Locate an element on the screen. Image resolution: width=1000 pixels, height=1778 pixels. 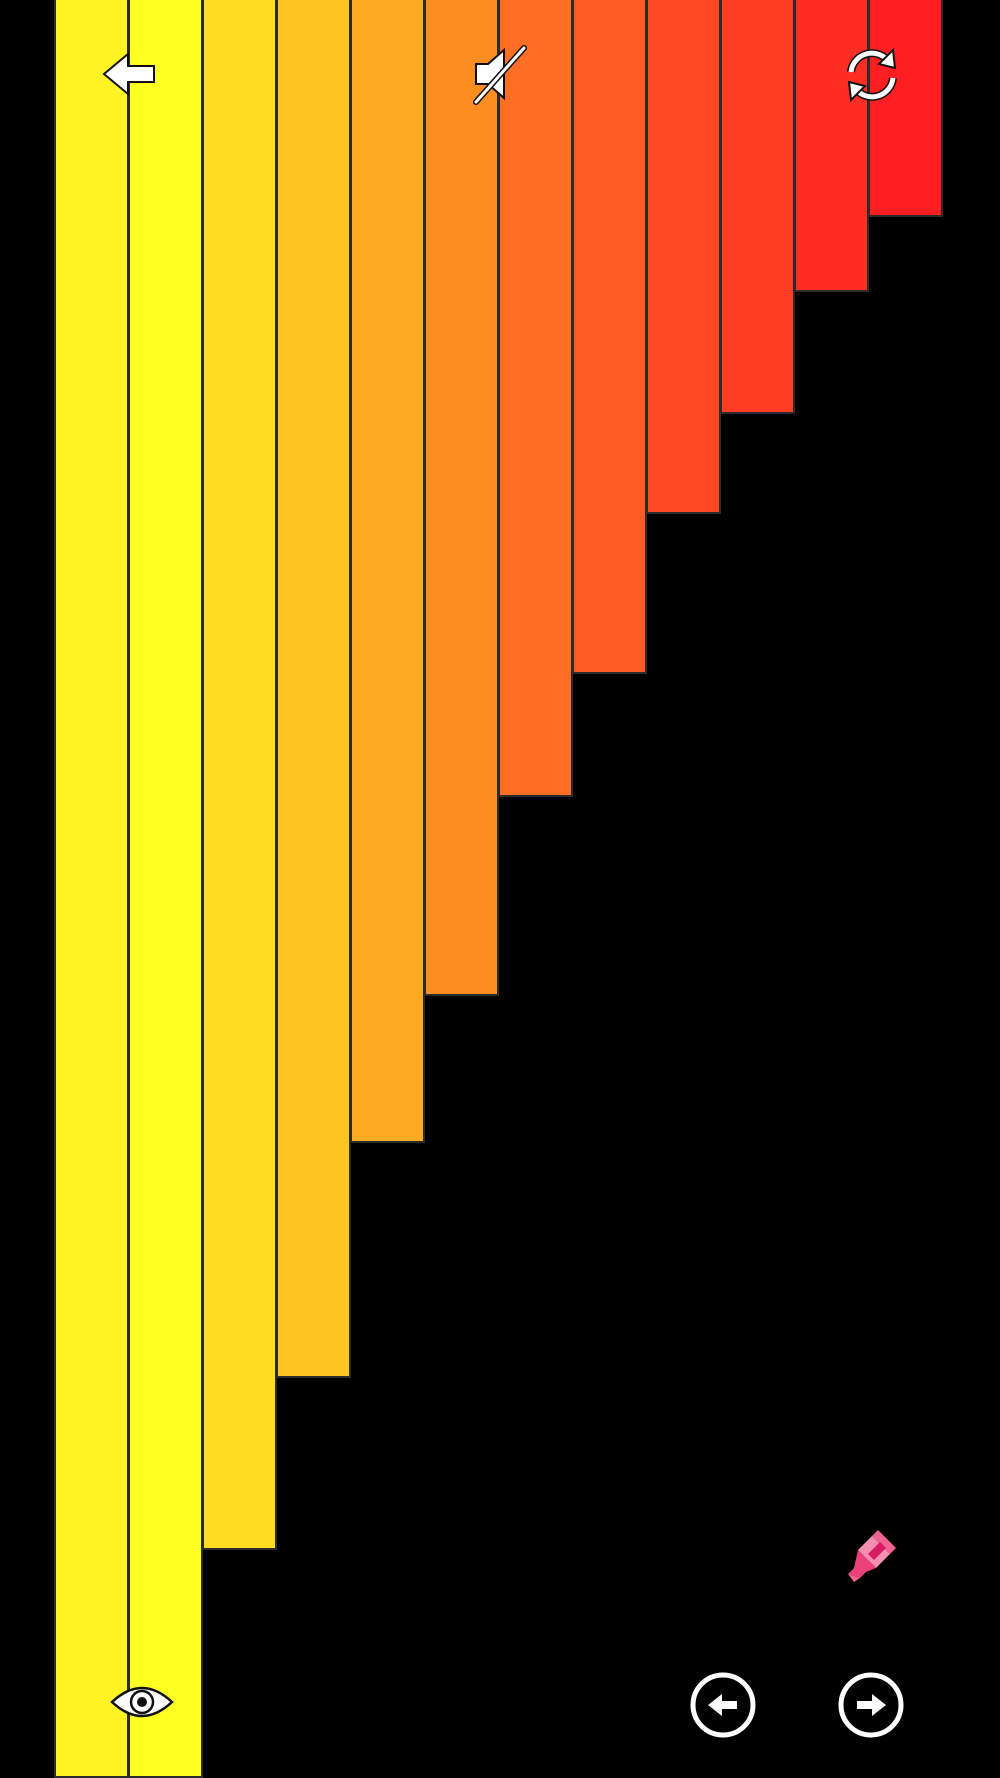
back-button is located at coordinates (130, 74).